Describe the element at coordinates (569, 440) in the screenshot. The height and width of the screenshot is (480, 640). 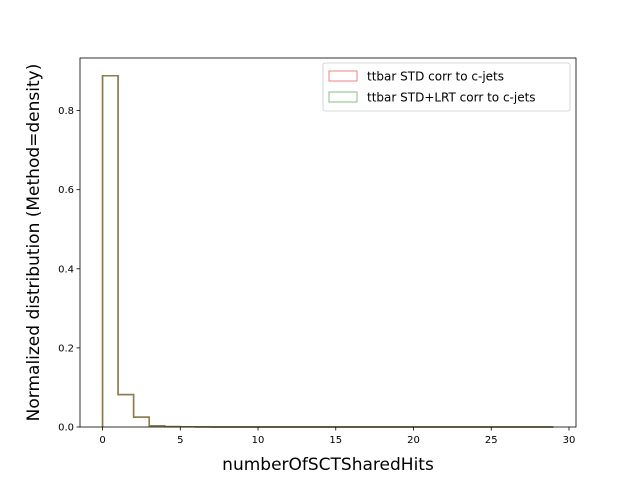
I see `x-tick-label: 30` at that location.